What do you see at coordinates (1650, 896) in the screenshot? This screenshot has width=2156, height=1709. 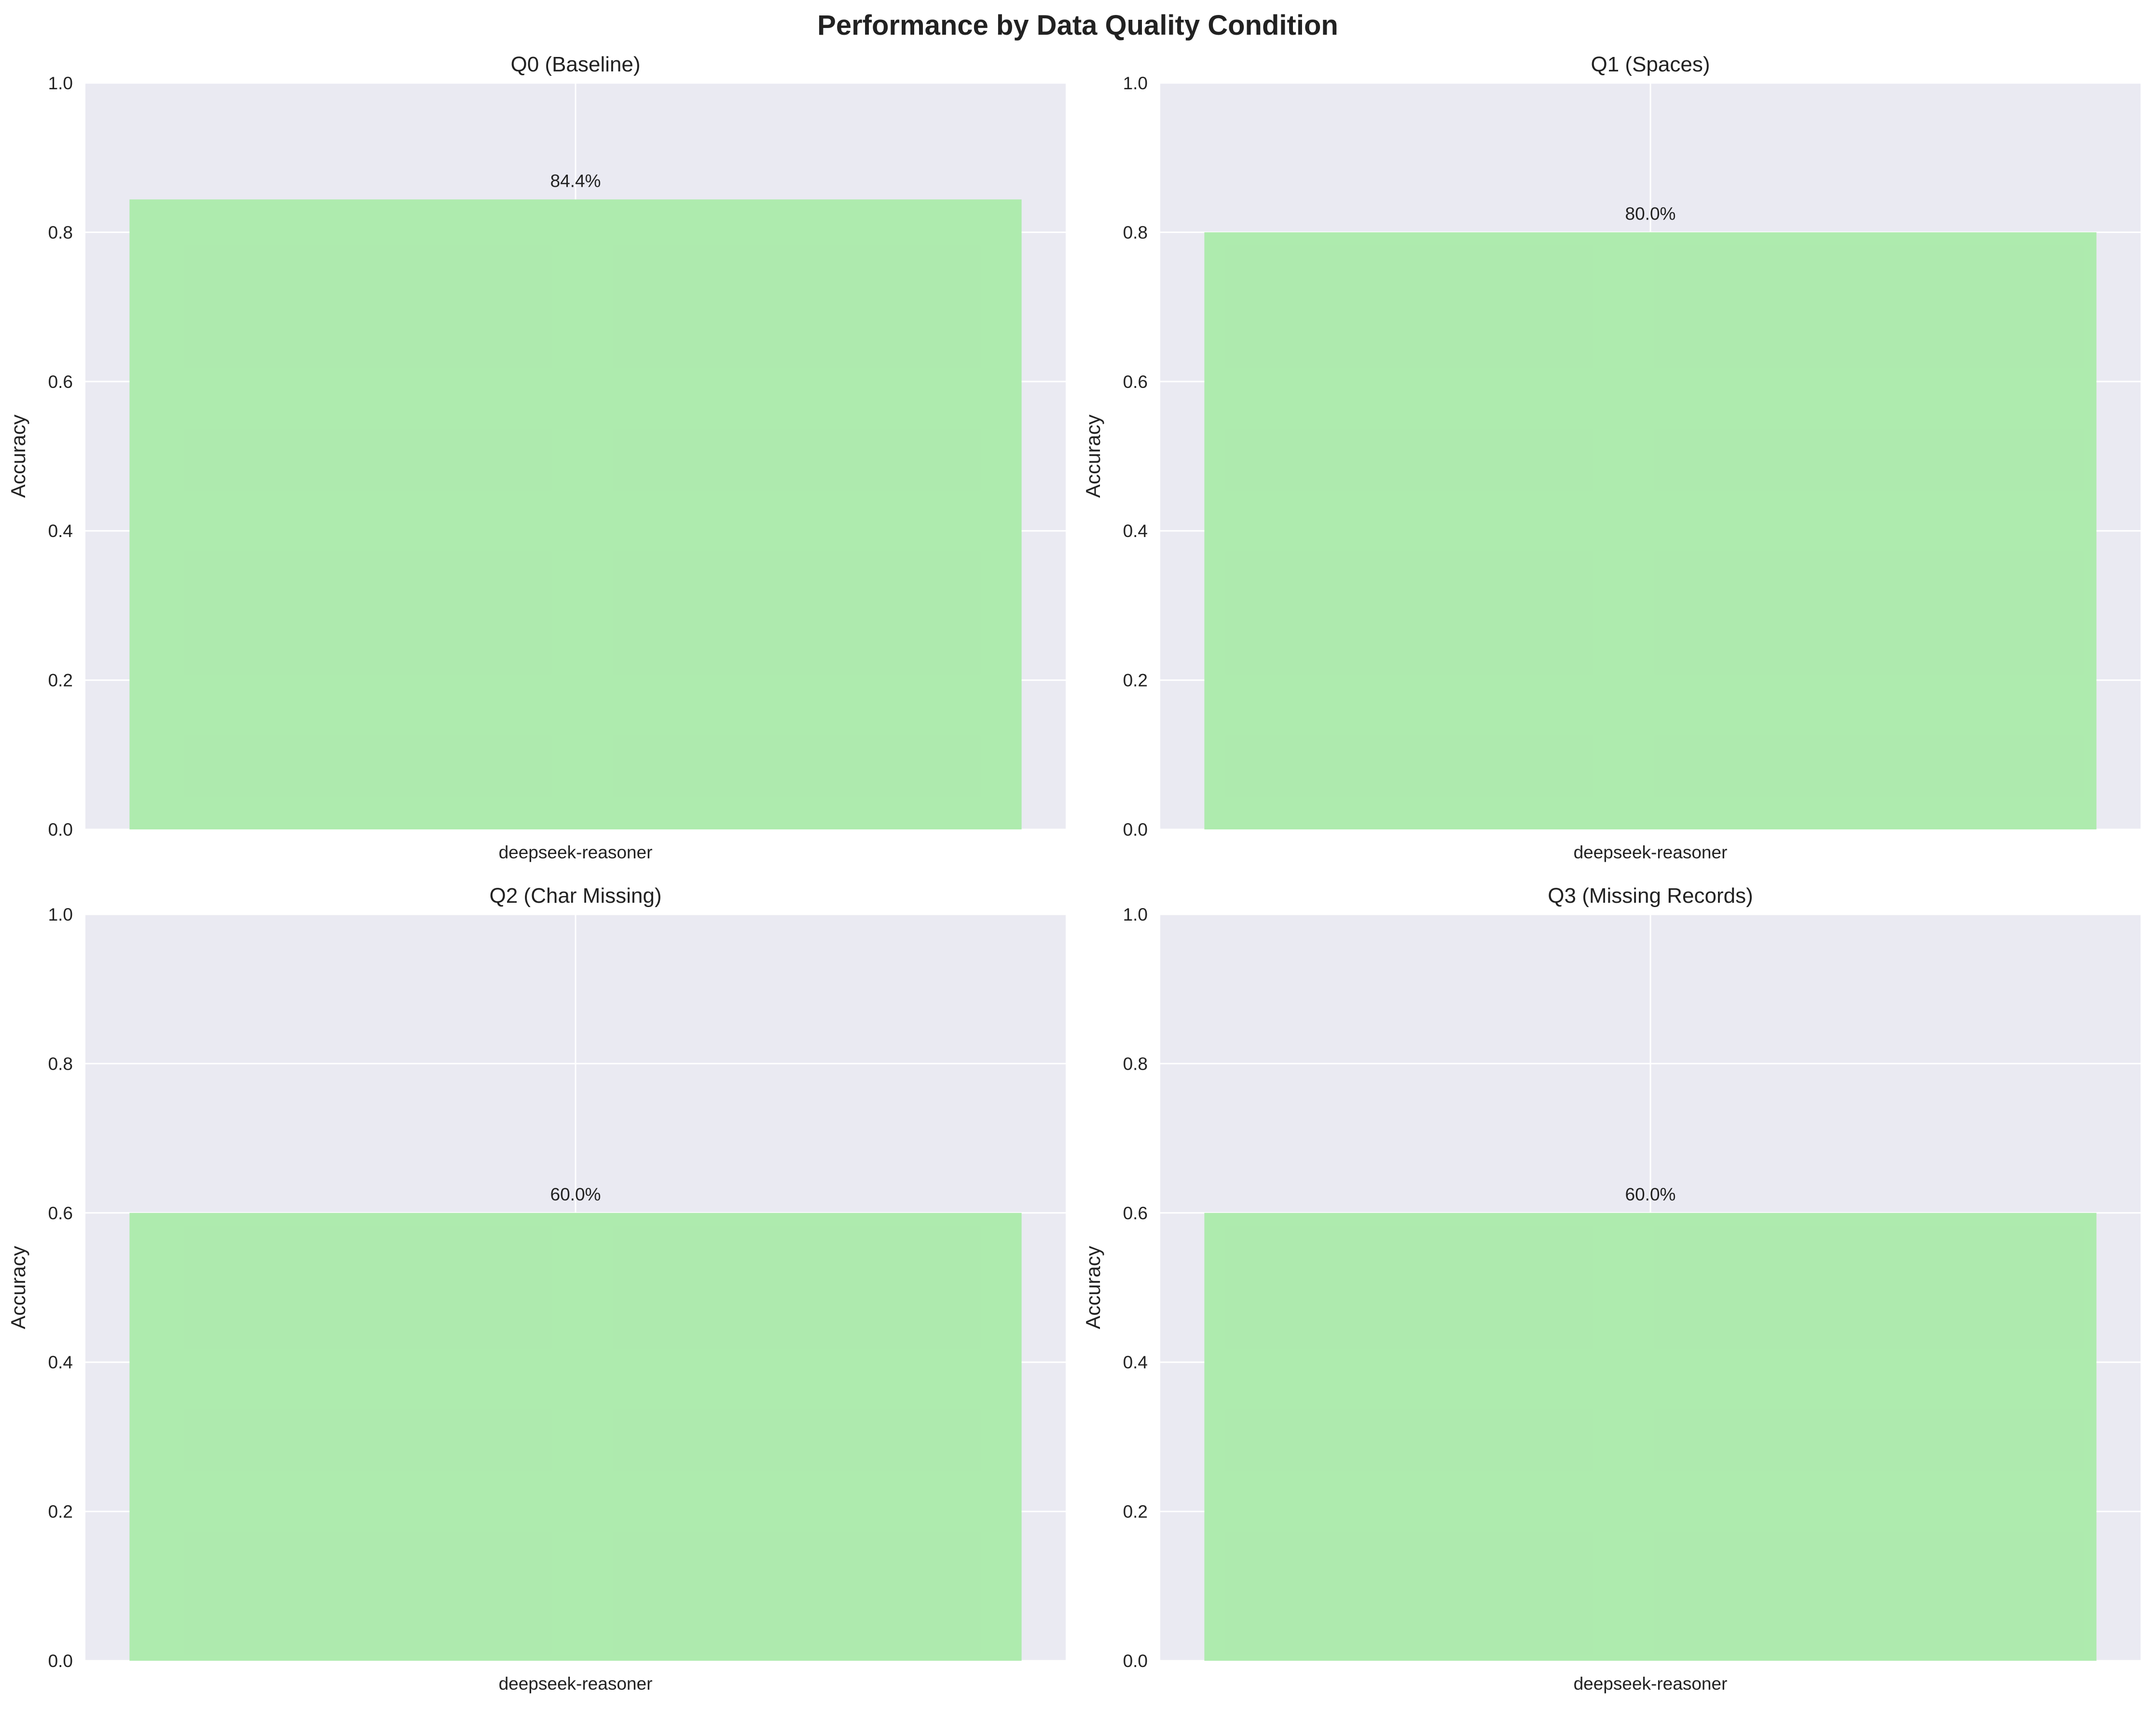 I see `subplot-title: Q3 (Missing Records)` at bounding box center [1650, 896].